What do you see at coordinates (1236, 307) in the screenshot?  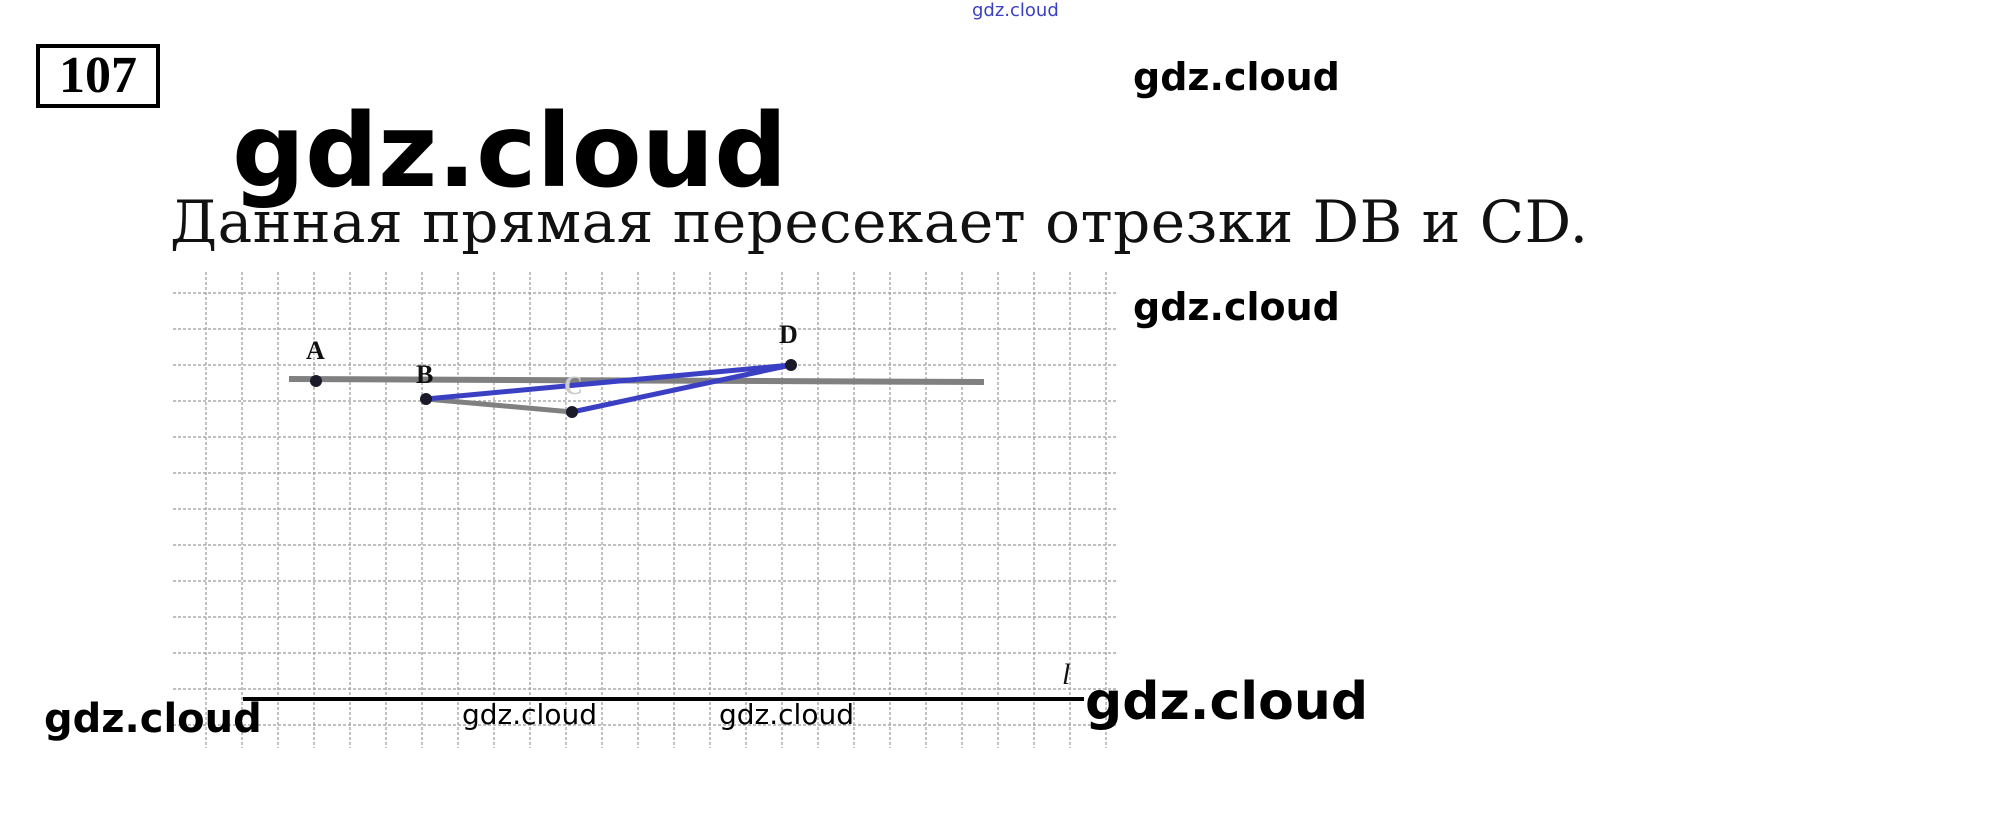 I see `watermark-right-2: gdz.cloud` at bounding box center [1236, 307].